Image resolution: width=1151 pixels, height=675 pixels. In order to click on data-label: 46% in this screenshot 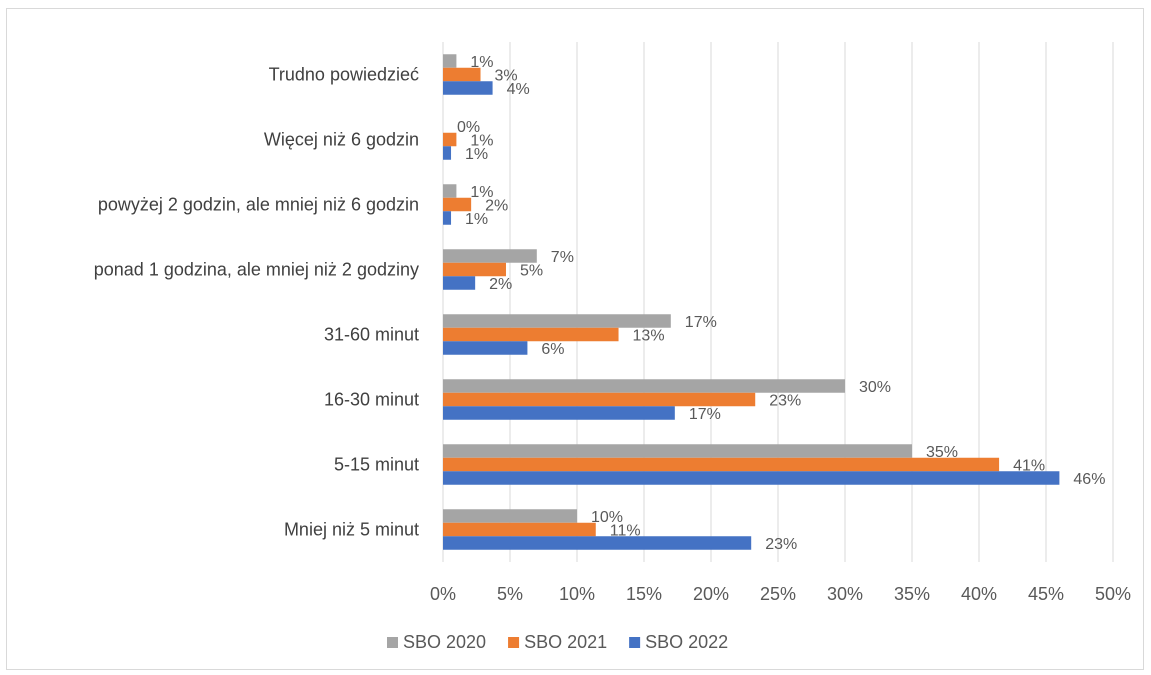, I will do `click(1089, 479)`.